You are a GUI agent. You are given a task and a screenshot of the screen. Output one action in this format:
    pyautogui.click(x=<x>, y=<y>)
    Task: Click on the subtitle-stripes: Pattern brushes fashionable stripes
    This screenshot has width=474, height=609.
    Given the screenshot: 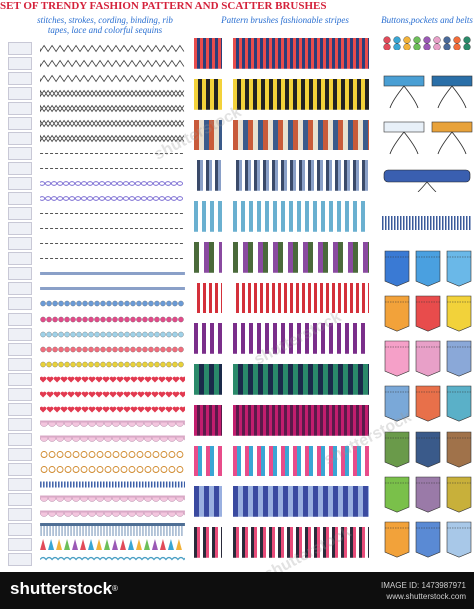 What is the action you would take?
    pyautogui.click(x=285, y=20)
    